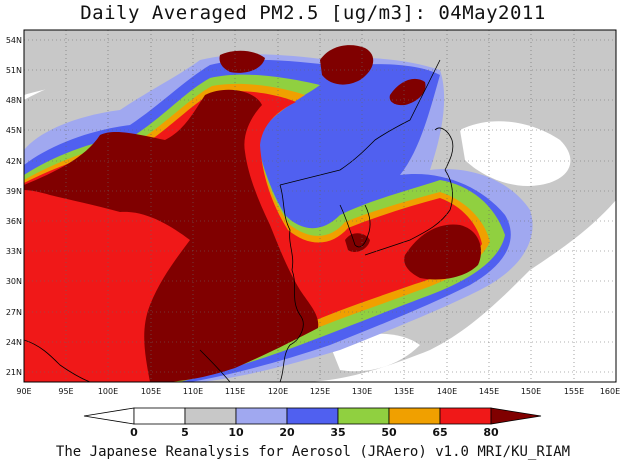 The width and height of the screenshot is (626, 466). I want to click on lat-label: 21N, so click(14, 372).